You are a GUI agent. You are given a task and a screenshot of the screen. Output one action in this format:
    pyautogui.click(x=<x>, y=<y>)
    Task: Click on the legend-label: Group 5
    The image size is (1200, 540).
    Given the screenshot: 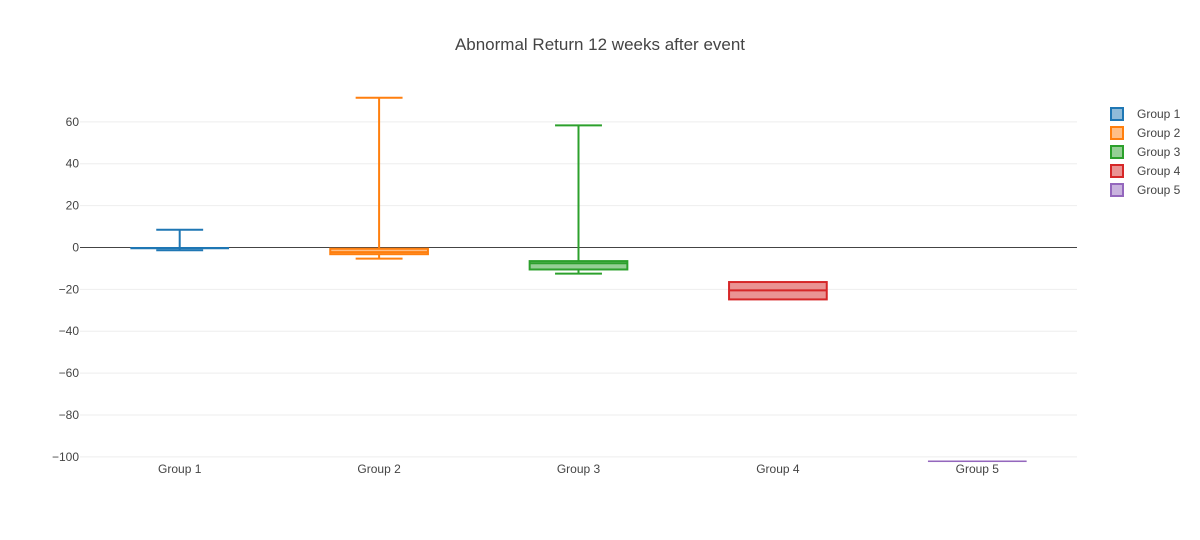 What is the action you would take?
    pyautogui.click(x=1159, y=190)
    